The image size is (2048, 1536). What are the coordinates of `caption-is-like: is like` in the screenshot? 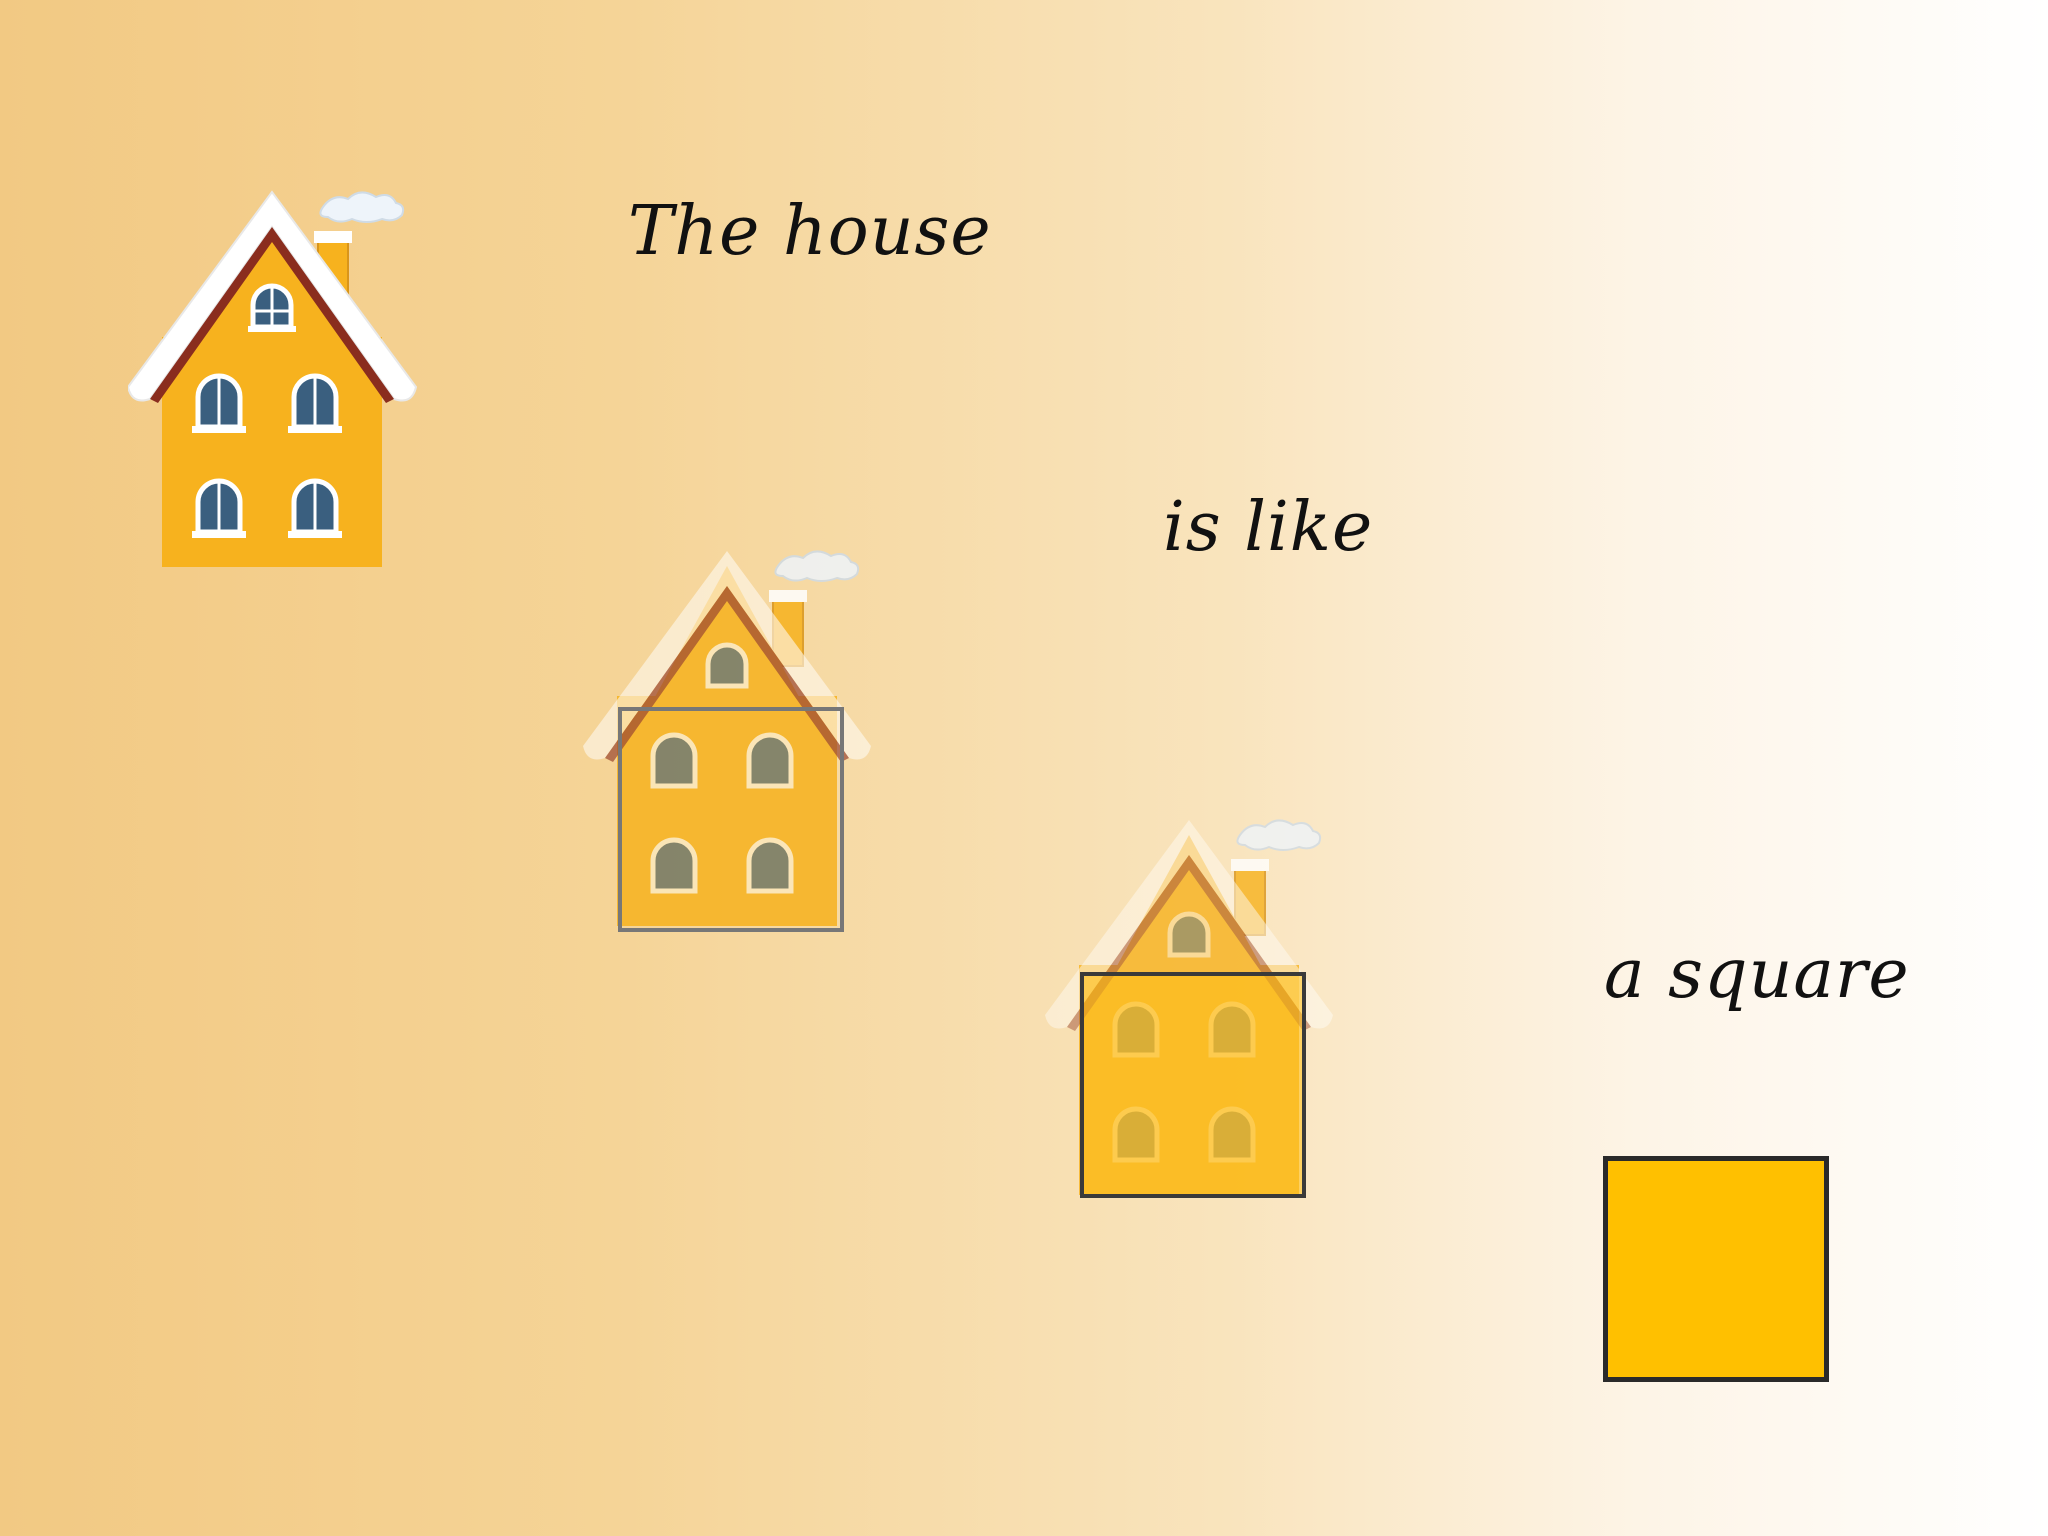 It's located at (1268, 527).